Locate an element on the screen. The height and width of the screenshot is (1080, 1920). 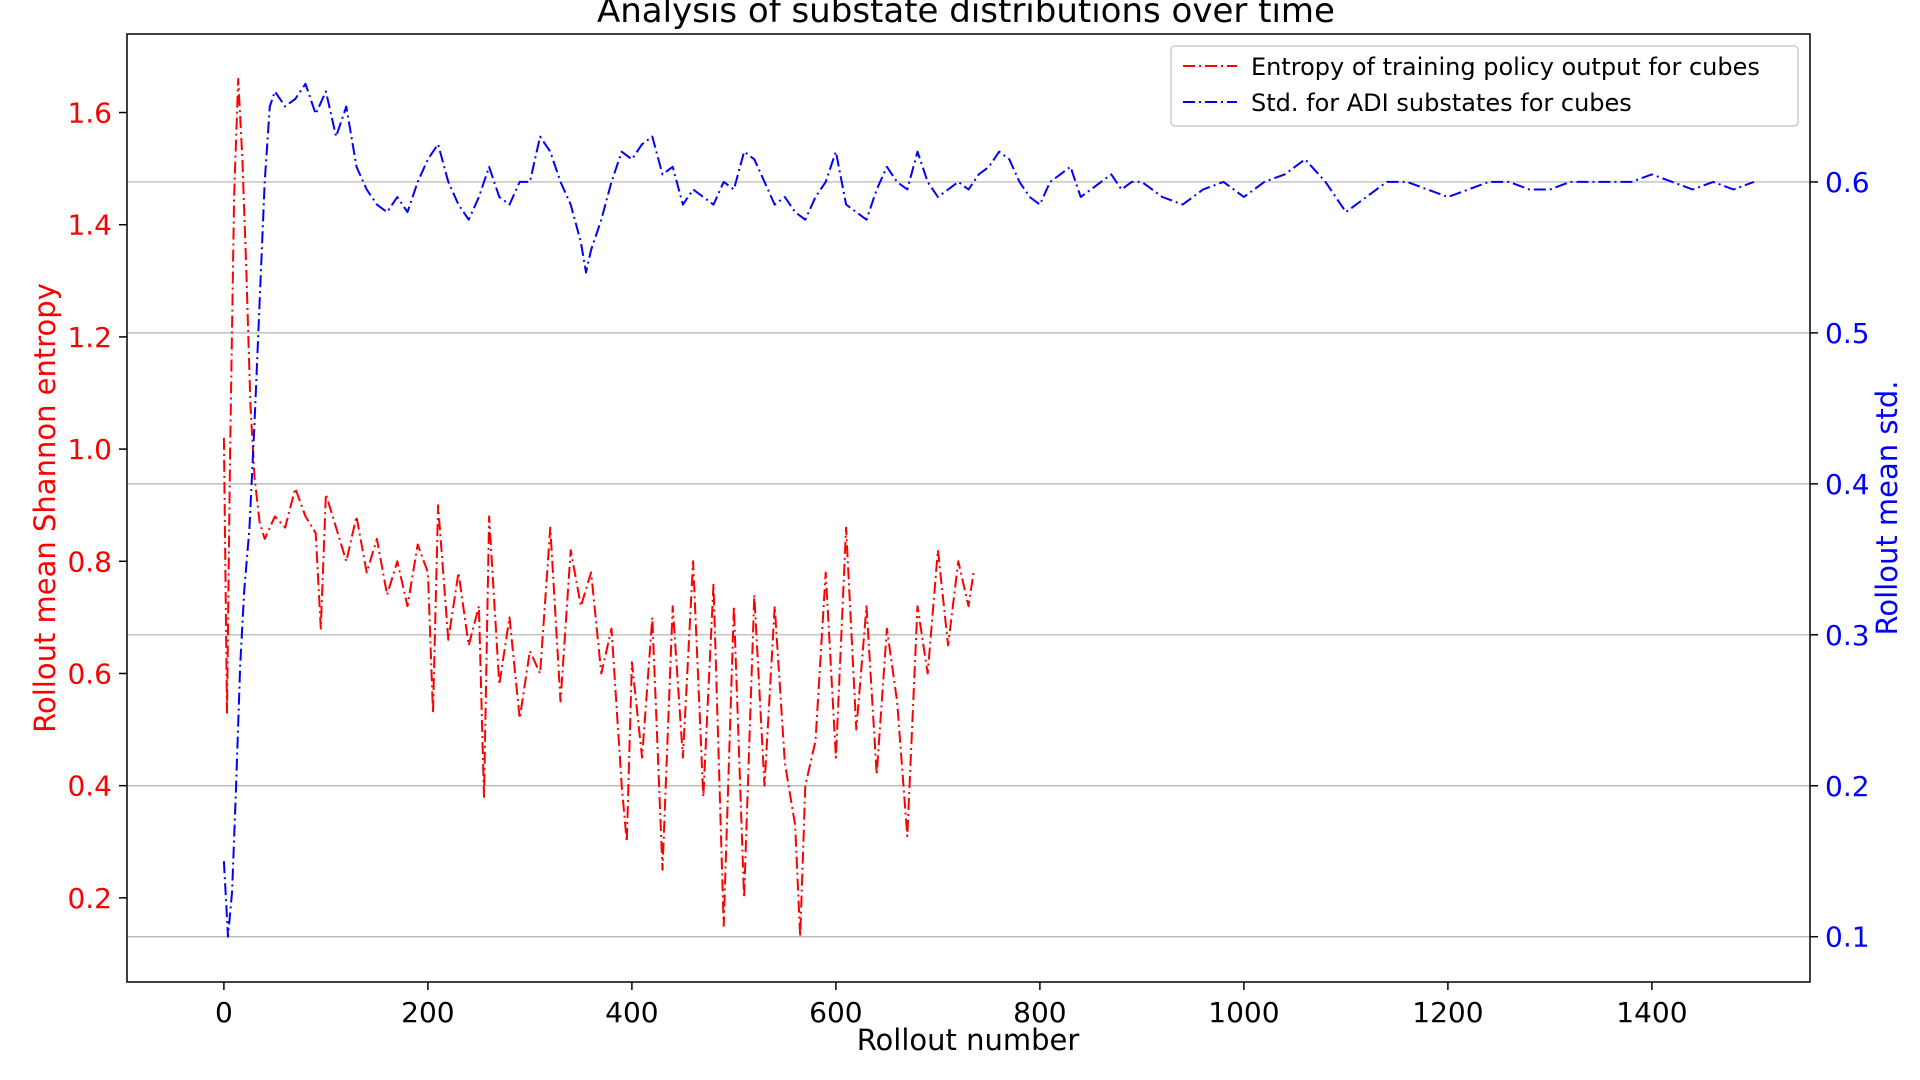
y-right-tick-label-4: 0.5 is located at coordinates (1847, 333).